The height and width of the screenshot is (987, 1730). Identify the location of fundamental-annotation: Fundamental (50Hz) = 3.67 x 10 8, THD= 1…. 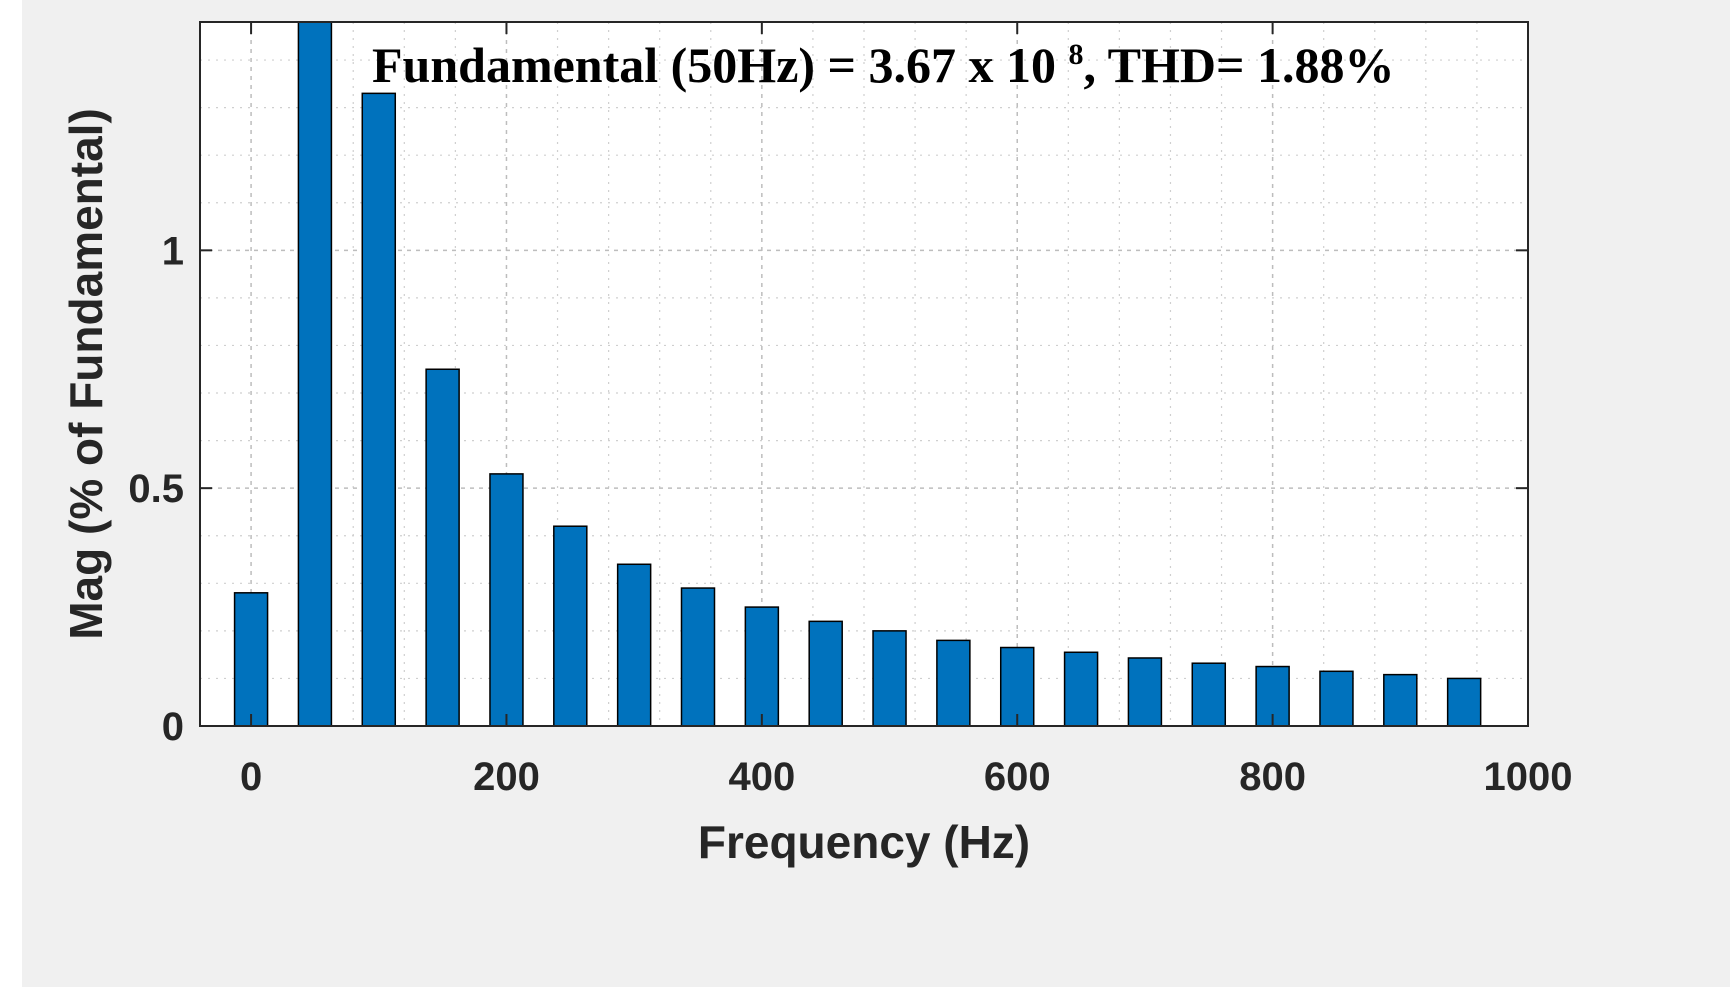
(883, 65).